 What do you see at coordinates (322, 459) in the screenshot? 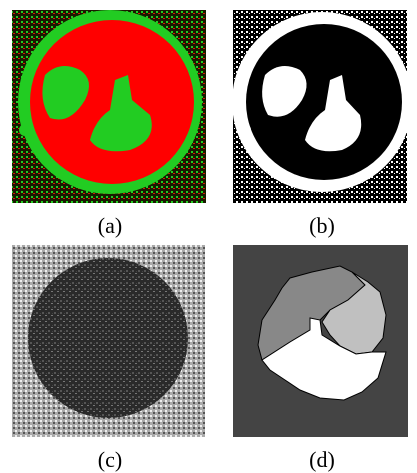
I see `panel-label: (d)` at bounding box center [322, 459].